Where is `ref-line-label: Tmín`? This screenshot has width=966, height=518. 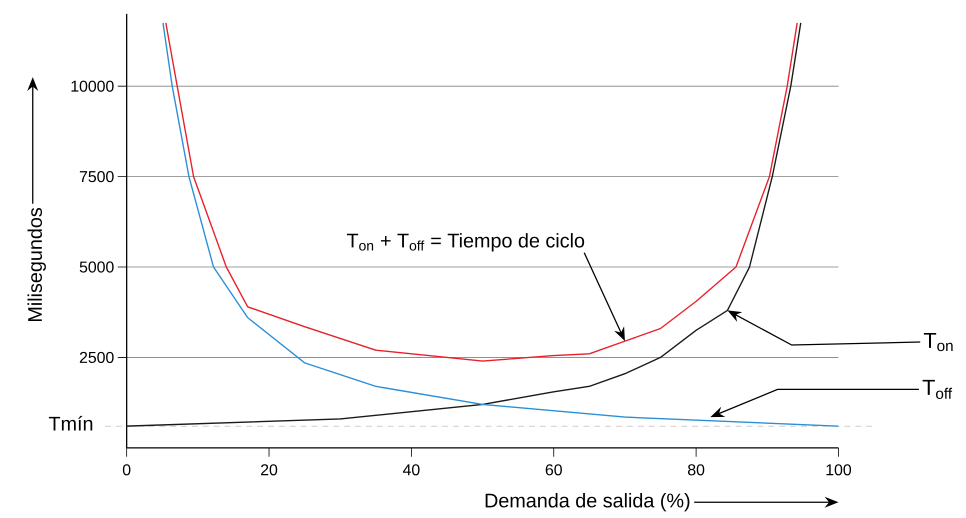
ref-line-label: Tmín is located at coordinates (70, 423).